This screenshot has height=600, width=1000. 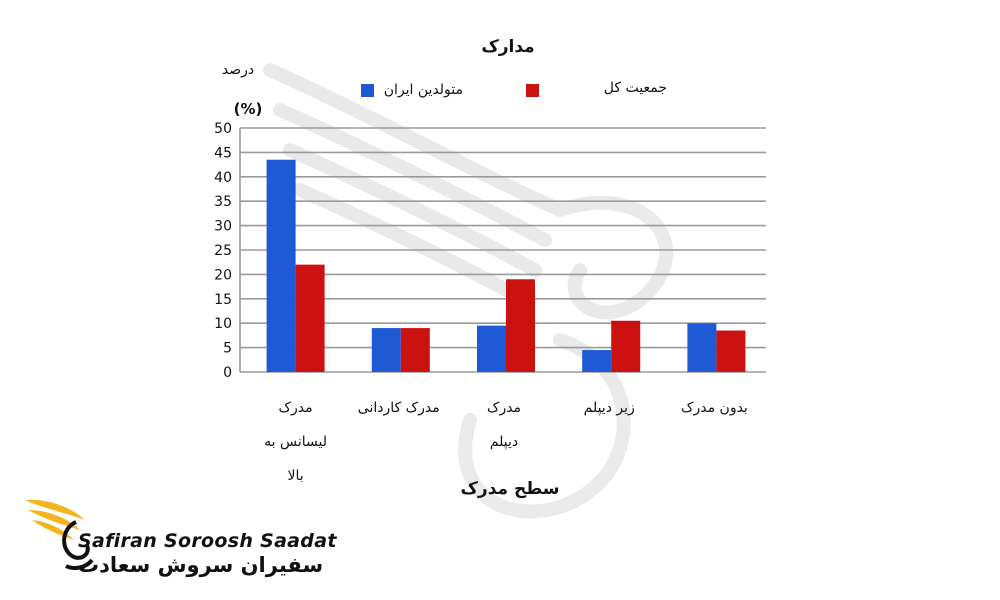 I want to click on brand-wing-icon, so click(x=59, y=534).